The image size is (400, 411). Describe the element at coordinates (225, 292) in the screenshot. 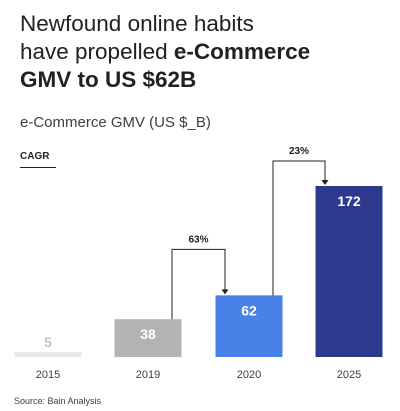

I see `cagr-arrow-2019-2020` at that location.